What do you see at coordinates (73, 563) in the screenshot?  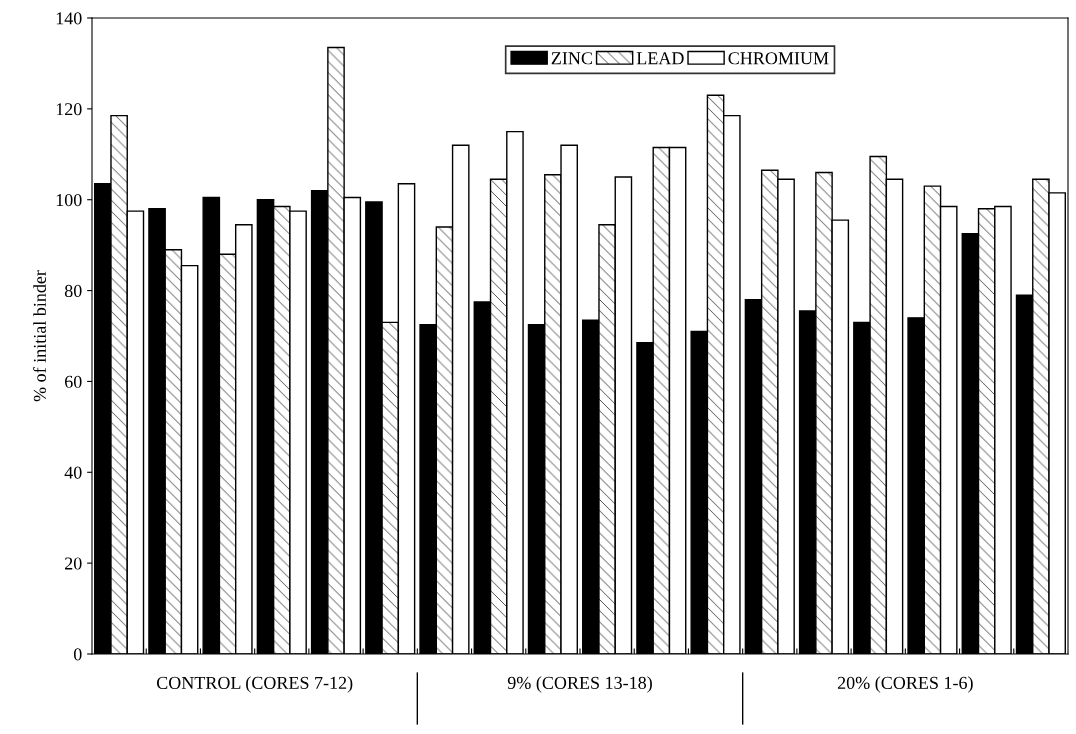 I see `y-tick-label: 20` at bounding box center [73, 563].